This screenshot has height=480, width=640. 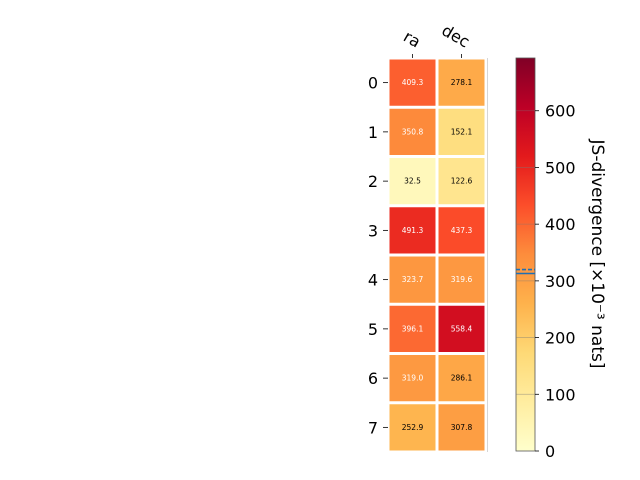 I want to click on row-tick-label: 3, so click(x=373, y=230).